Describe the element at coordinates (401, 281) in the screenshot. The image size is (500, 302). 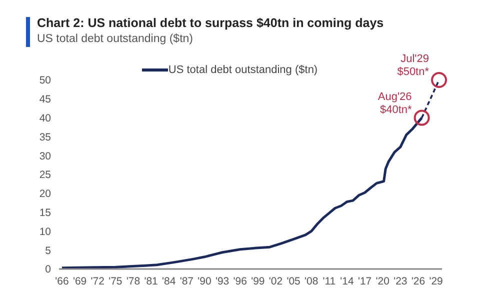
I see `x-tick-label: '23` at that location.